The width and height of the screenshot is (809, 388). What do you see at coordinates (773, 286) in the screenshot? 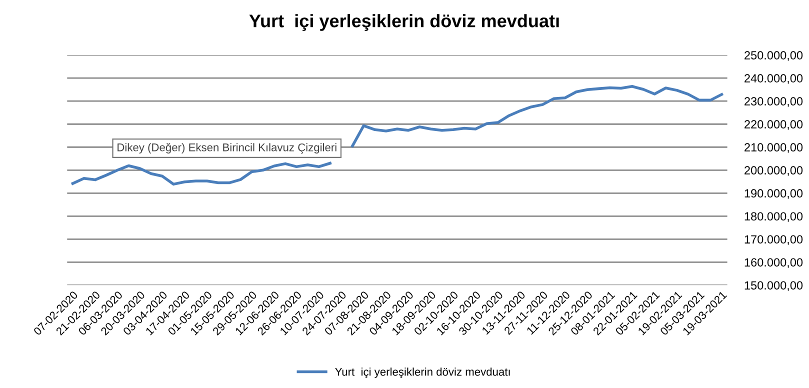
I see `y-tick-label: 150.000,00` at bounding box center [773, 286].